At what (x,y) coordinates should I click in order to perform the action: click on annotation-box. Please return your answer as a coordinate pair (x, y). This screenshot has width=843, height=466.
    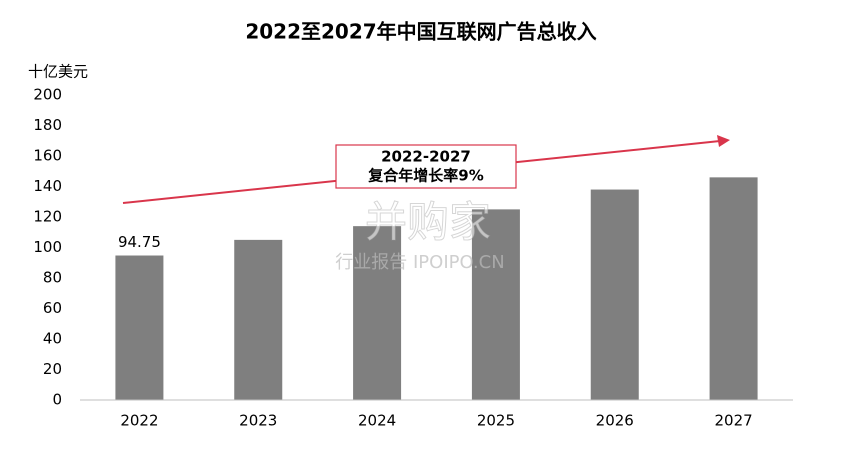
    Looking at the image, I should click on (426, 166).